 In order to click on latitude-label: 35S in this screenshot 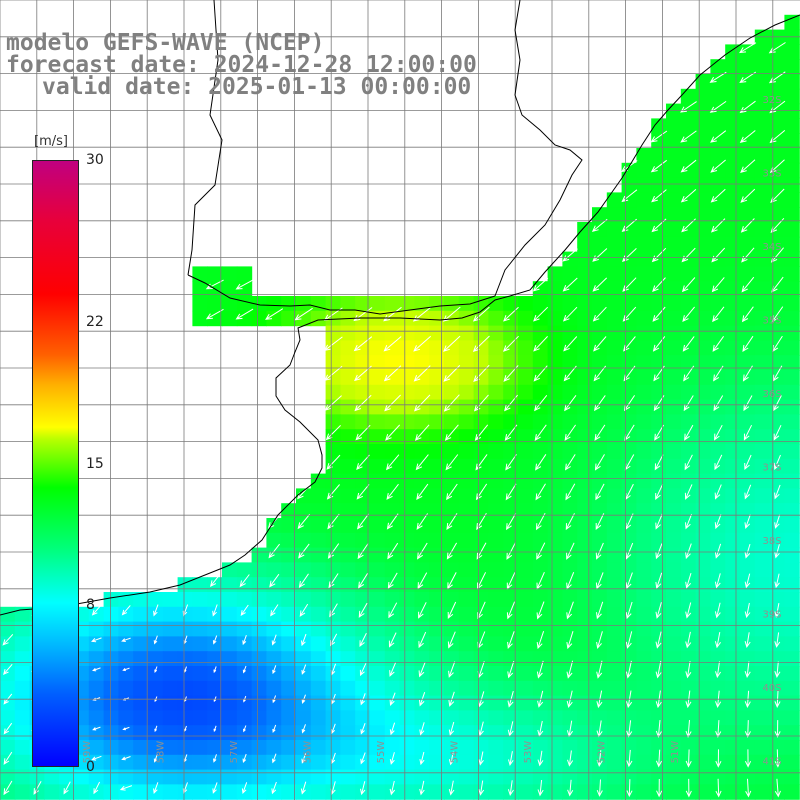, I will do `click(771, 321)`.